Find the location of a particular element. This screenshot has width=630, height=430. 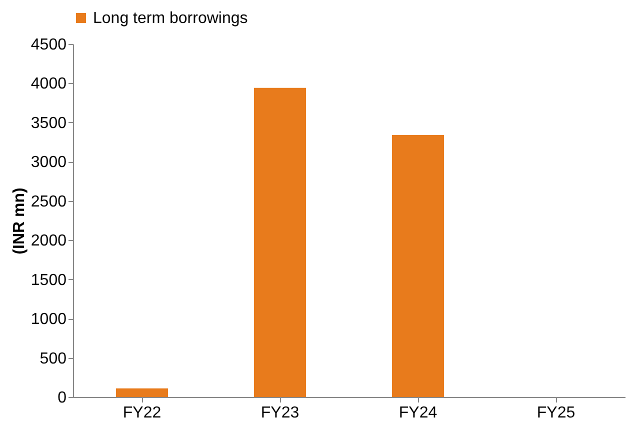

x-tick-label: FY23 is located at coordinates (280, 413).